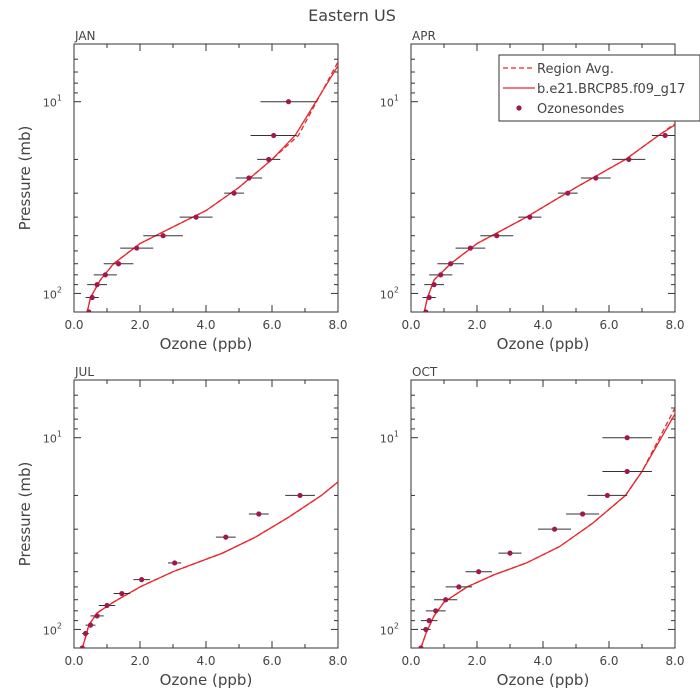  I want to click on data-jan, so click(211, 186).